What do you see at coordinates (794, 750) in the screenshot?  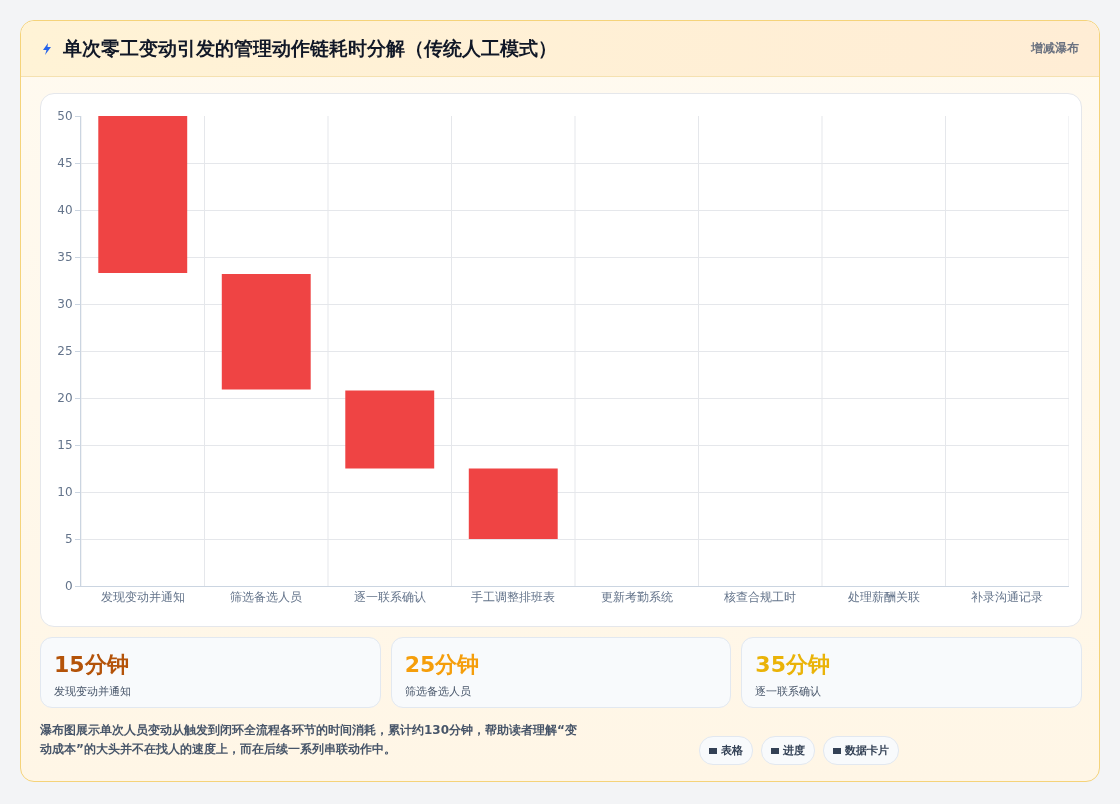 I see `text: 进度` at bounding box center [794, 750].